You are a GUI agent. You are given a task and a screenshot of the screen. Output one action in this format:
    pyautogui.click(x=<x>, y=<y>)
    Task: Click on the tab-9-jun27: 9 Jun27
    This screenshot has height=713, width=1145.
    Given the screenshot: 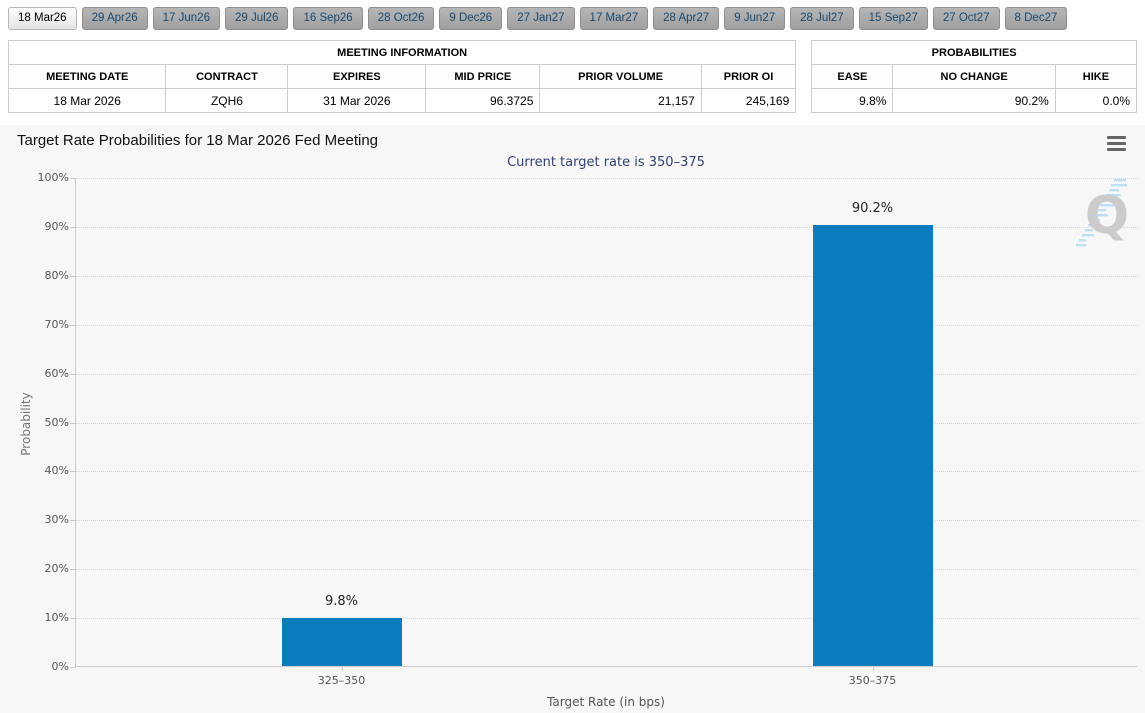 What is the action you would take?
    pyautogui.click(x=755, y=18)
    